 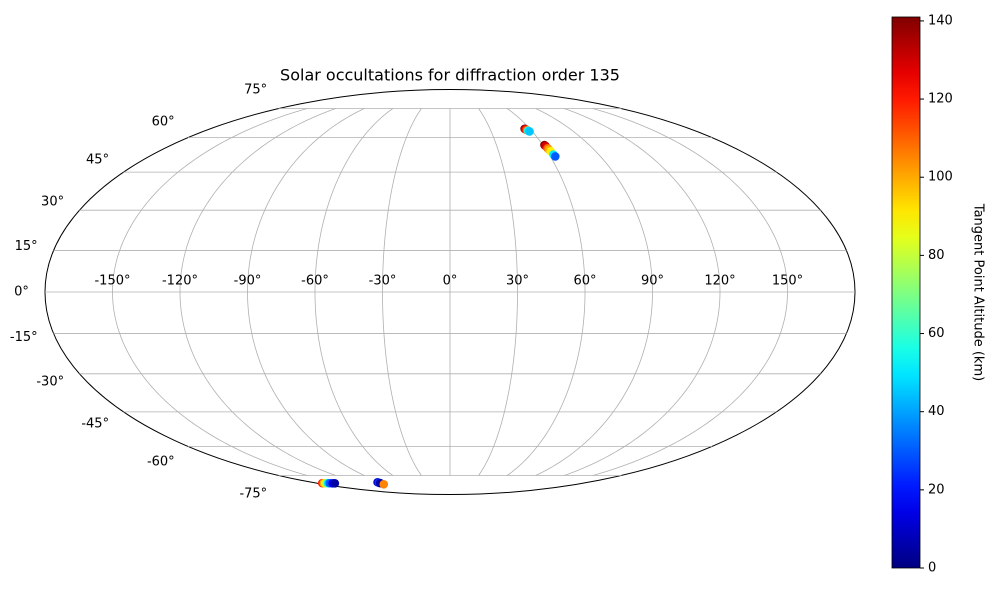 I want to click on x-tick-label: -90°, so click(x=248, y=281).